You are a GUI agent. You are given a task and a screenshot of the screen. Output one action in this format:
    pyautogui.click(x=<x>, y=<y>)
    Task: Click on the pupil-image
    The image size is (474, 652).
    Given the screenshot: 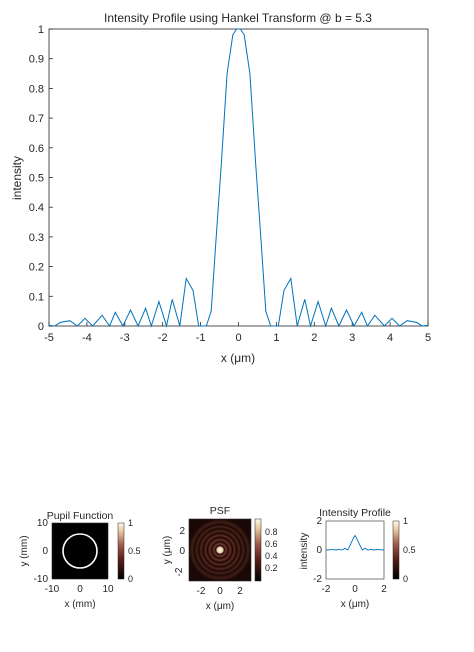 What is the action you would take?
    pyautogui.click(x=80, y=551)
    